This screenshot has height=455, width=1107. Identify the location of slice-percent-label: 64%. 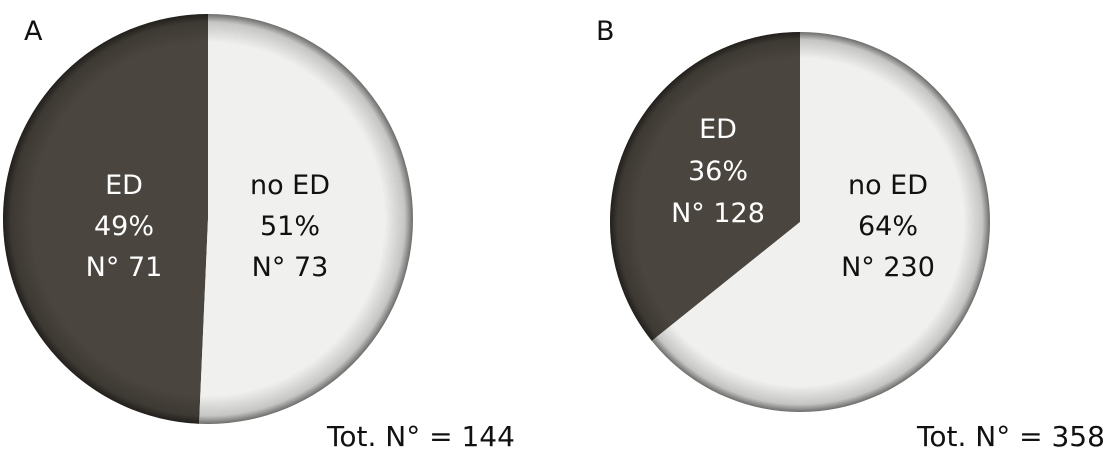
(888, 226).